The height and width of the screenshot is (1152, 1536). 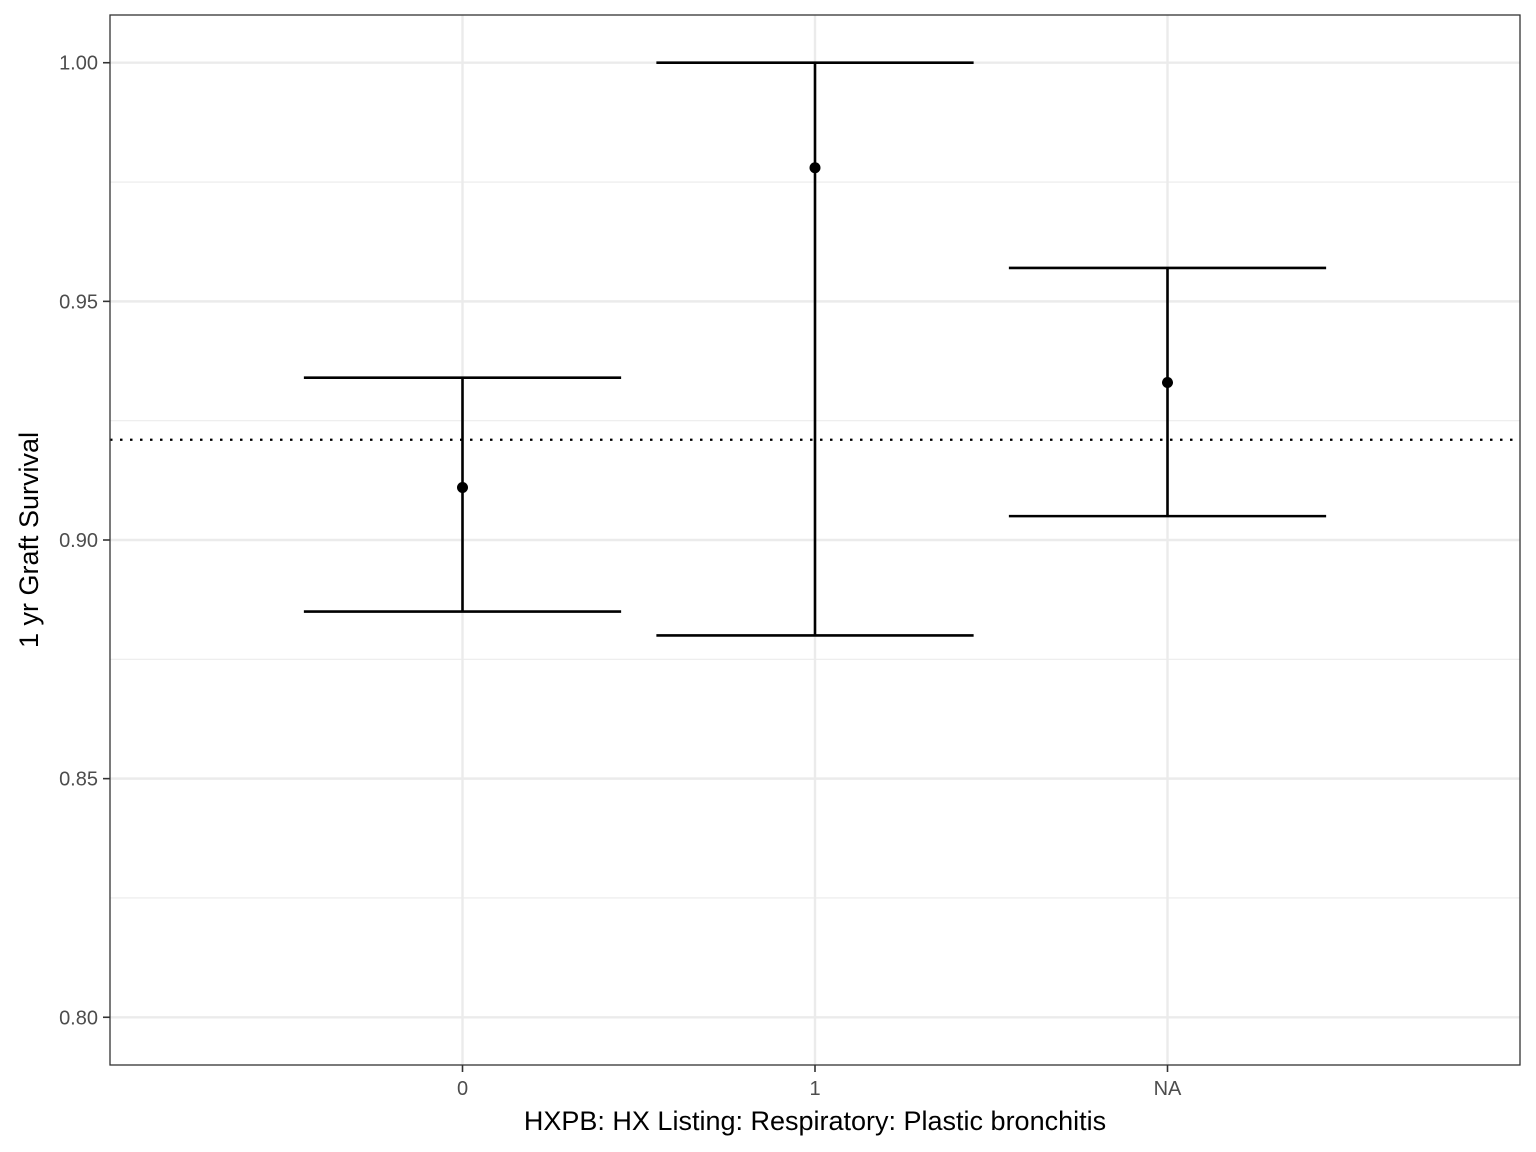 What do you see at coordinates (78, 302) in the screenshot?
I see `y-tick-label: 0.95` at bounding box center [78, 302].